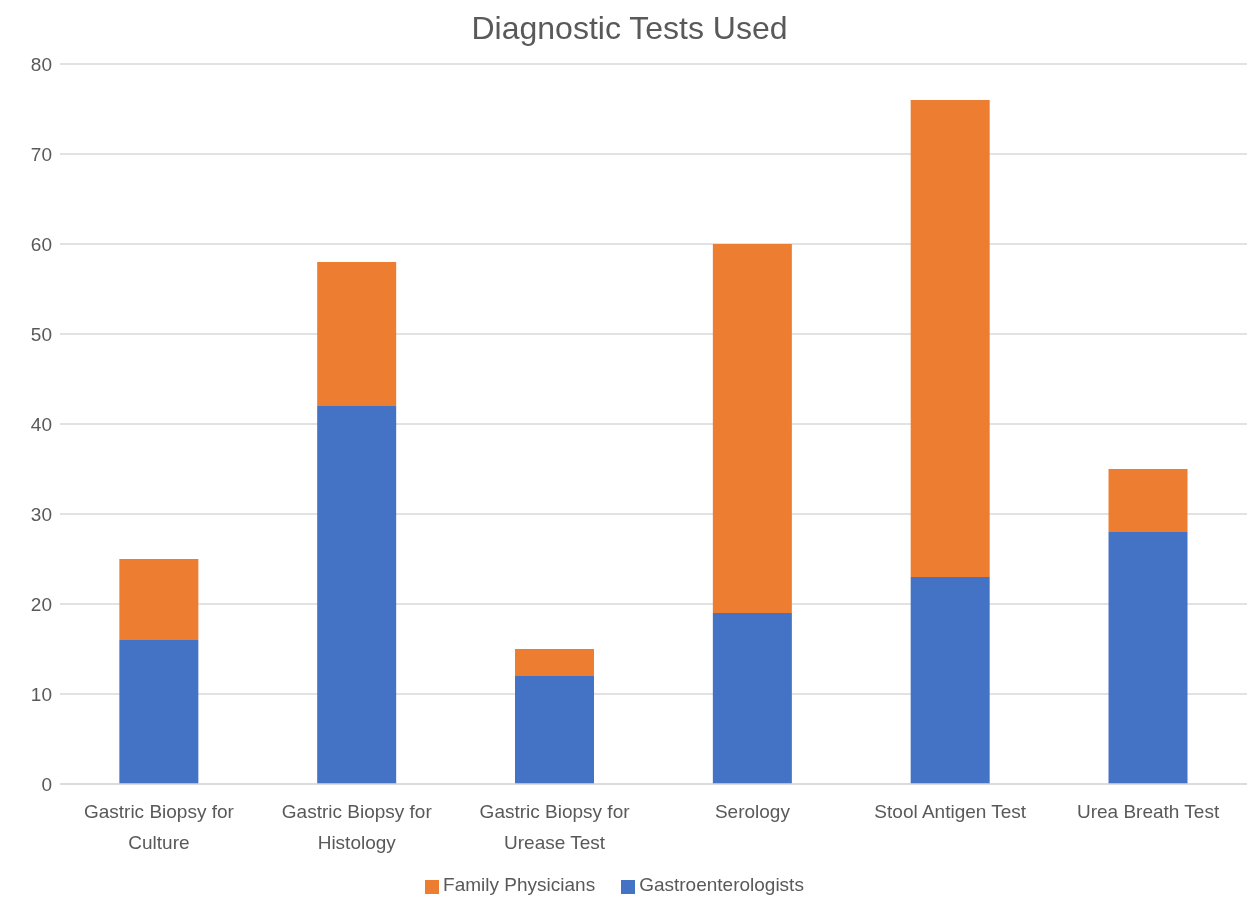 This screenshot has width=1259, height=912. I want to click on legend-label: Family Physicians, so click(519, 884).